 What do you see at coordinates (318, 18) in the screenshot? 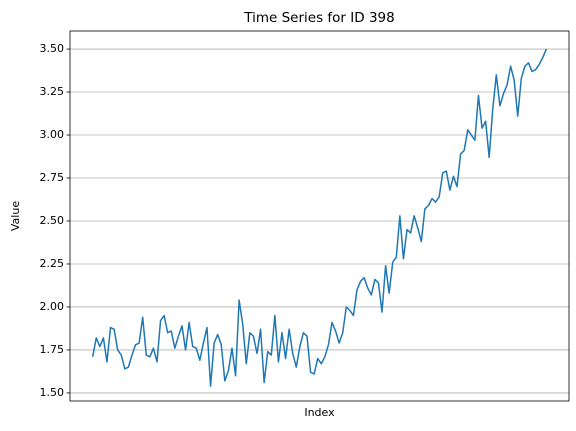
I see `chart-title: Time Series for ID 398` at bounding box center [318, 18].